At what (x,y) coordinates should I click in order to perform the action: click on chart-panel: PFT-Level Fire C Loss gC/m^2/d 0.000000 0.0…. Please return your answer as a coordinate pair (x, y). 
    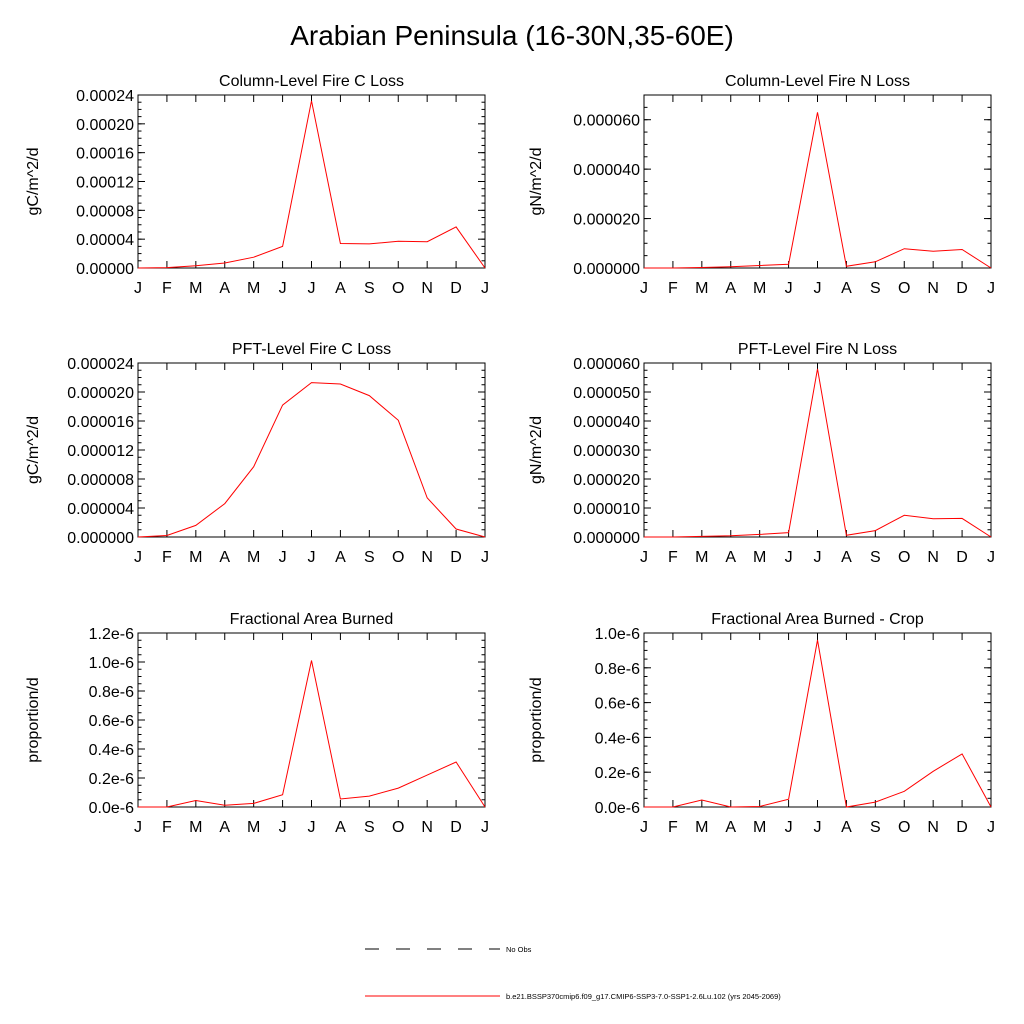
    Looking at the image, I should click on (257, 453).